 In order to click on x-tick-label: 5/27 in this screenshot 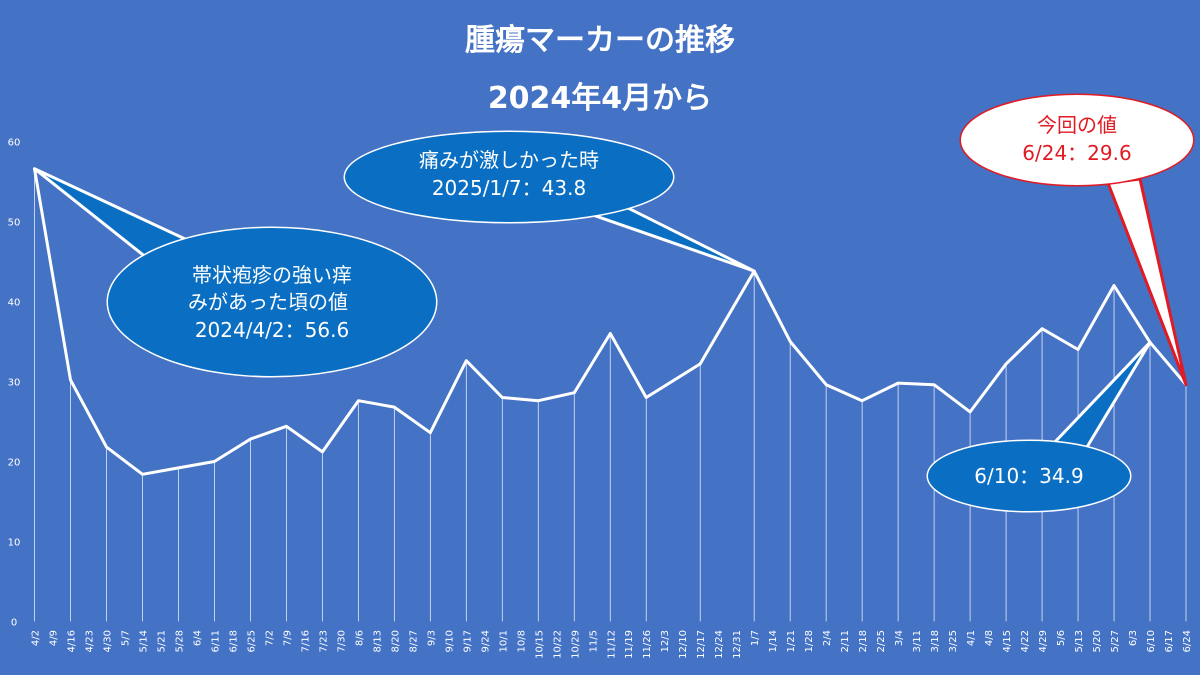, I will do `click(1115, 641)`.